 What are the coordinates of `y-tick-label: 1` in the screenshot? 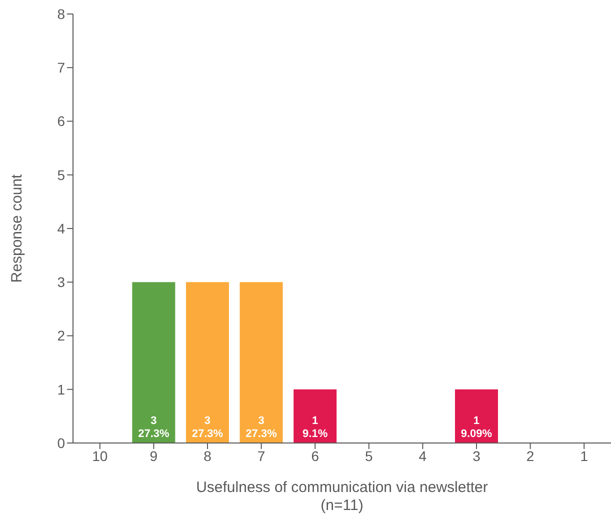 It's located at (61, 389).